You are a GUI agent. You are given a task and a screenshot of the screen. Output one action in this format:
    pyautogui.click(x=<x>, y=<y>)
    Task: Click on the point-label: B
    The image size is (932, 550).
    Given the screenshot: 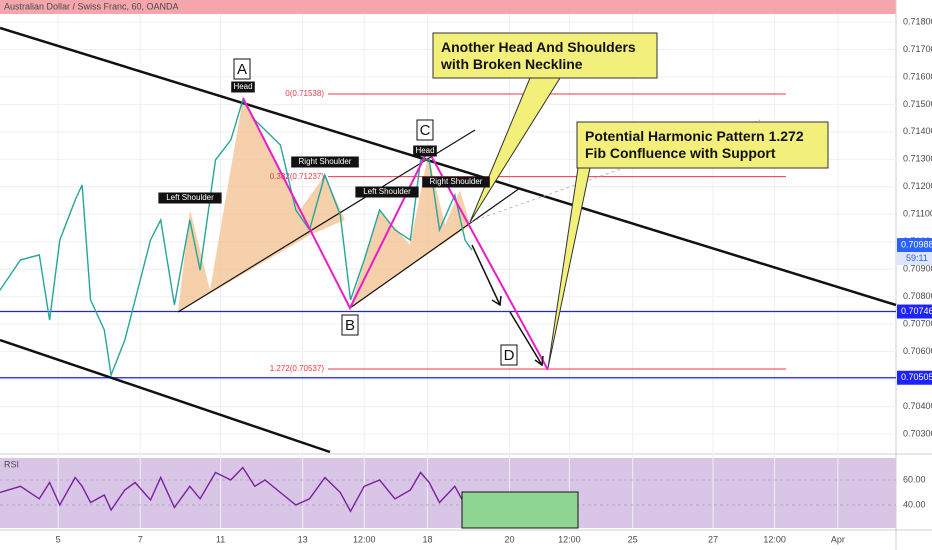 What is the action you would take?
    pyautogui.click(x=350, y=325)
    